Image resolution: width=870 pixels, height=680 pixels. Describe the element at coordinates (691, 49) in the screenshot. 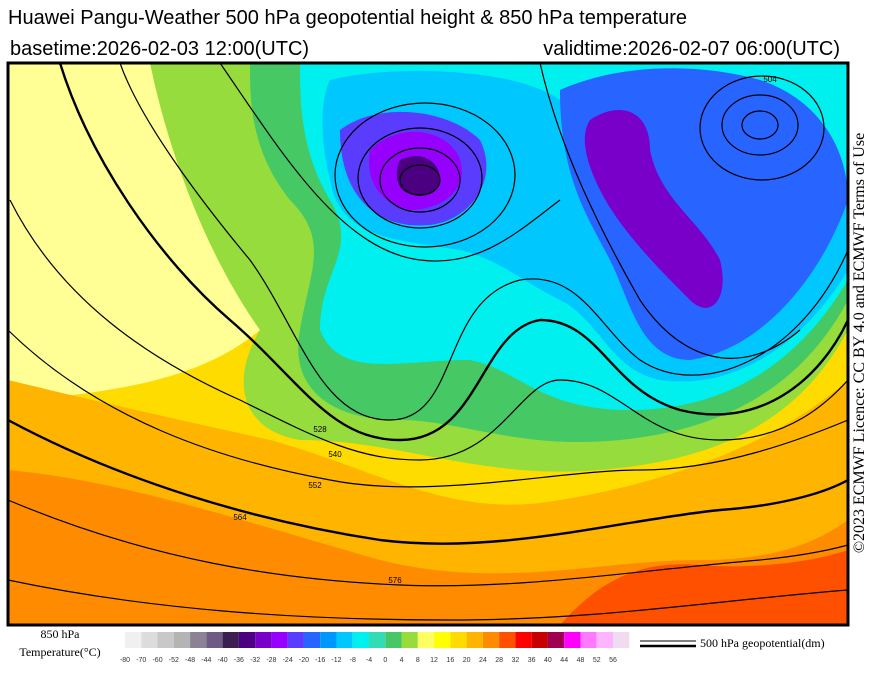

I see `validtime: validtime:2026-02-07 06:00(UTC)` at that location.